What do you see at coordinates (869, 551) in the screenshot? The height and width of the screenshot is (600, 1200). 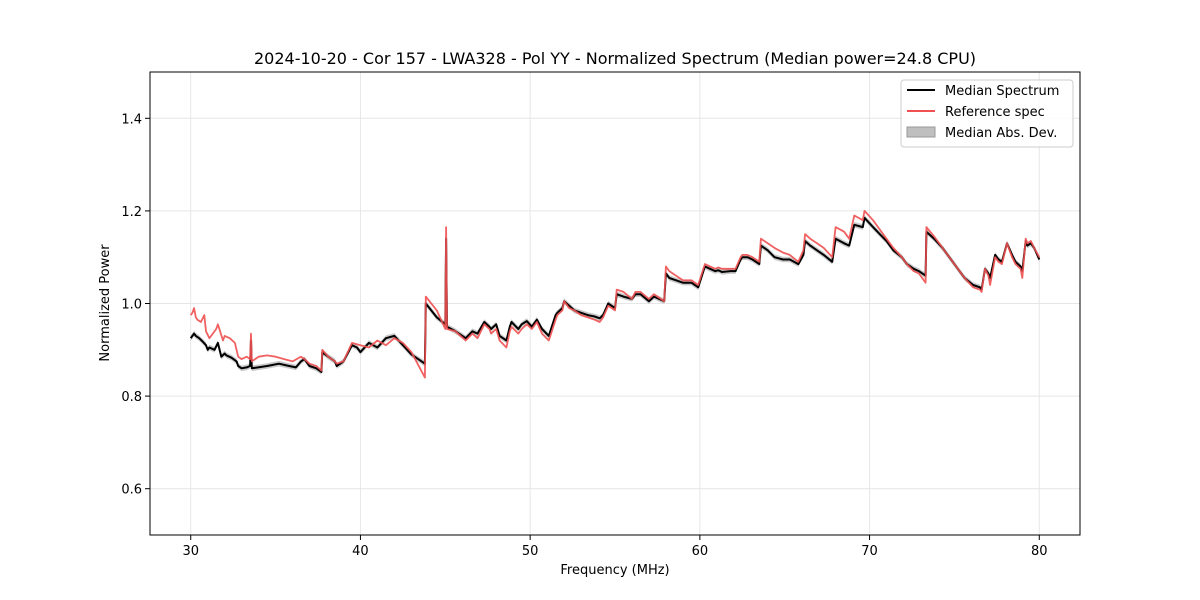 I see `x-tick-label: 70` at bounding box center [869, 551].